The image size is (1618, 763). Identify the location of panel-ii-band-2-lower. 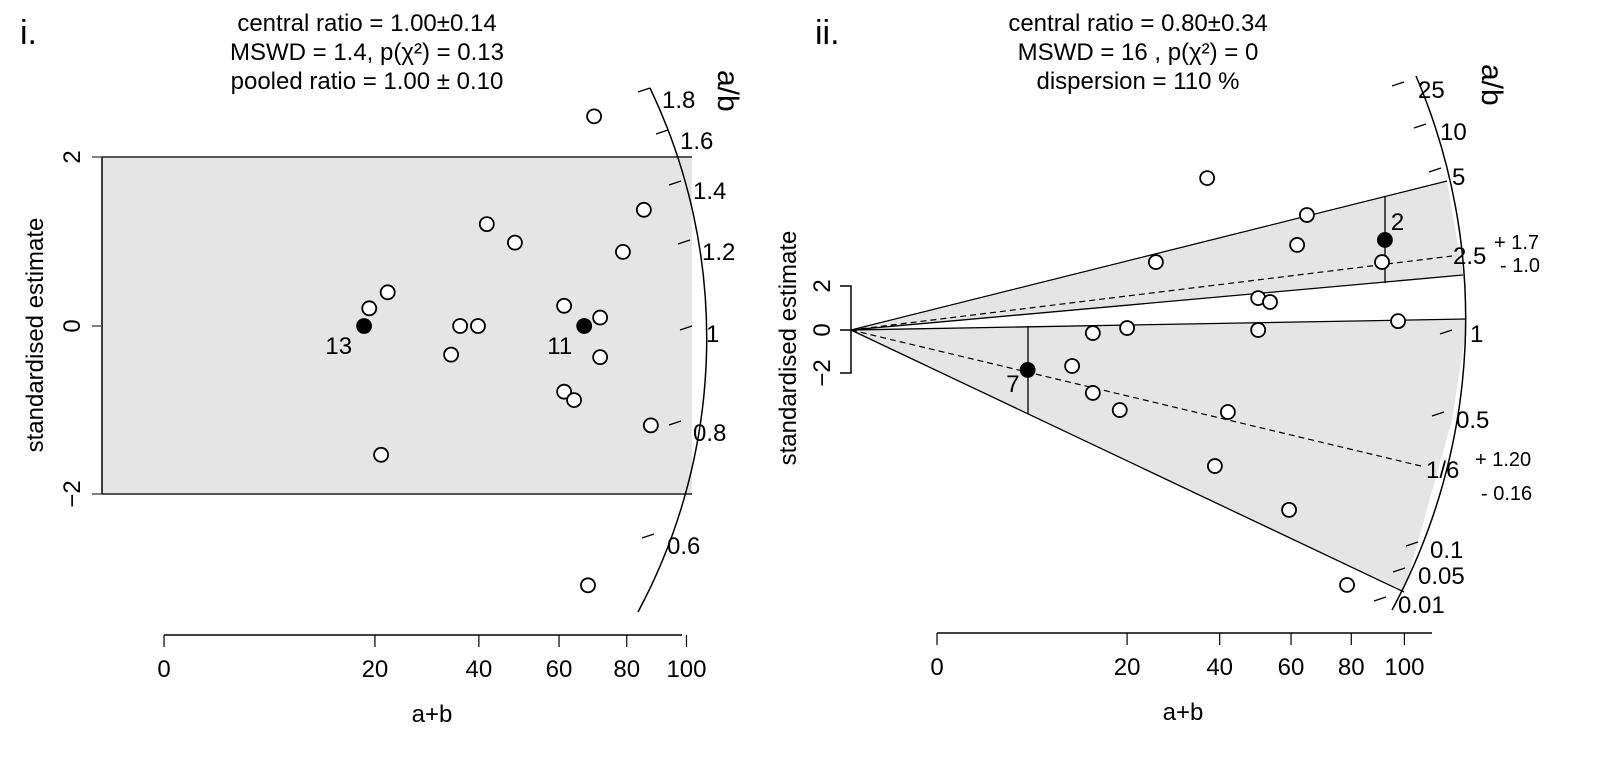
(1157, 302).